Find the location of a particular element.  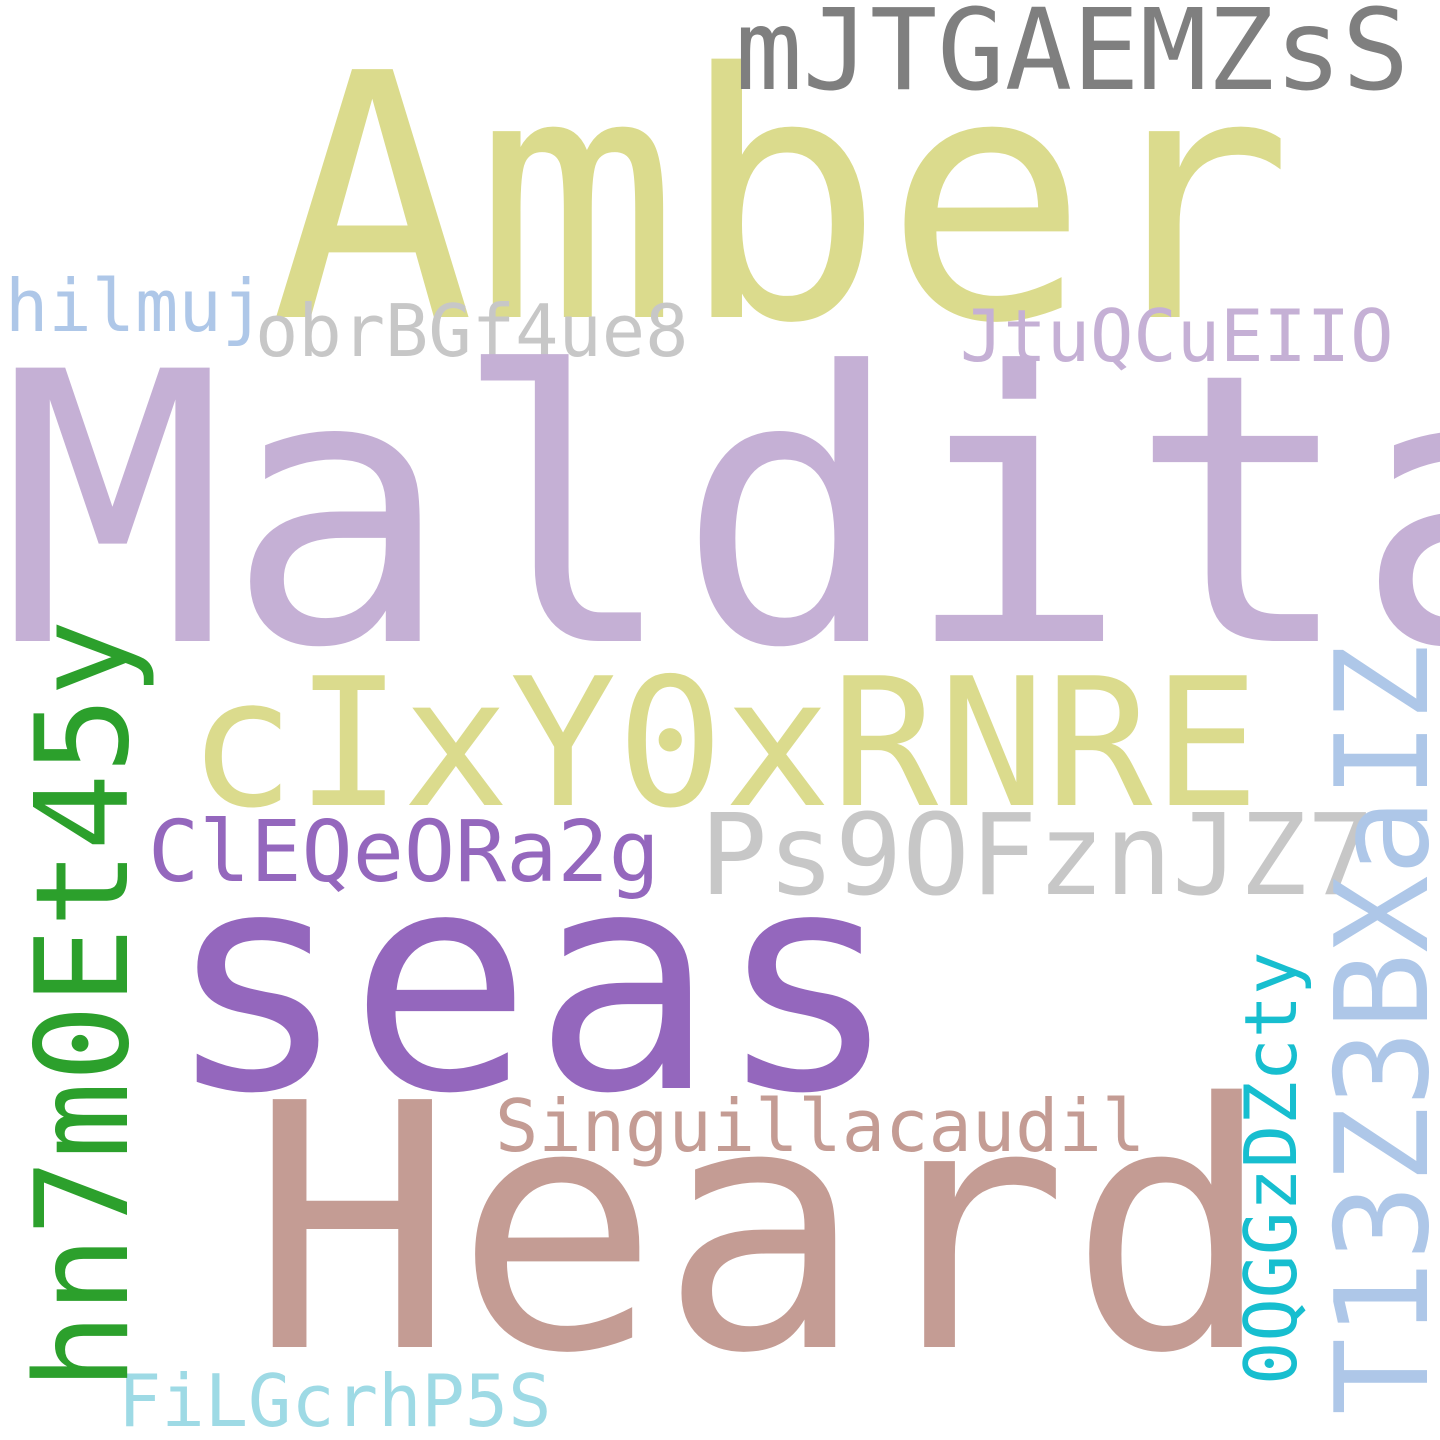

word-singuillacaudil: Singuillacaudil is located at coordinates (820, 1126).